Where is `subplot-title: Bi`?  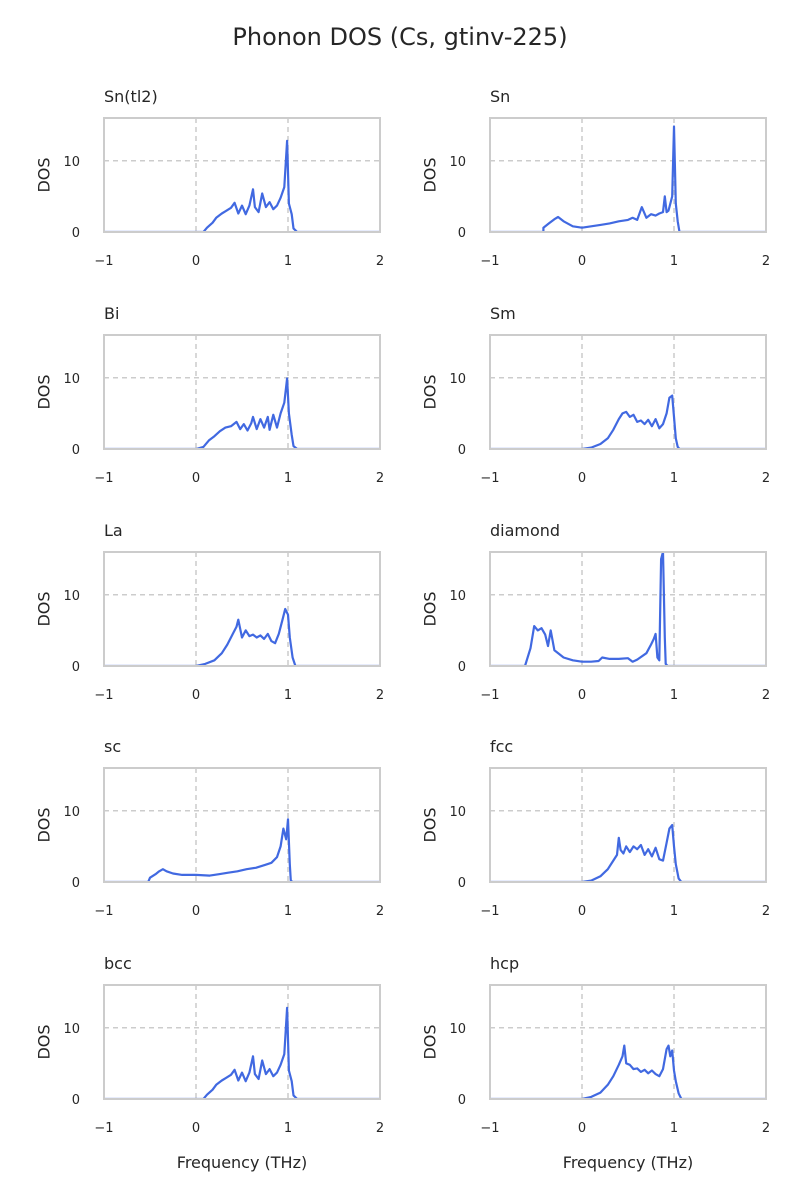
subplot-title: Bi is located at coordinates (111, 313).